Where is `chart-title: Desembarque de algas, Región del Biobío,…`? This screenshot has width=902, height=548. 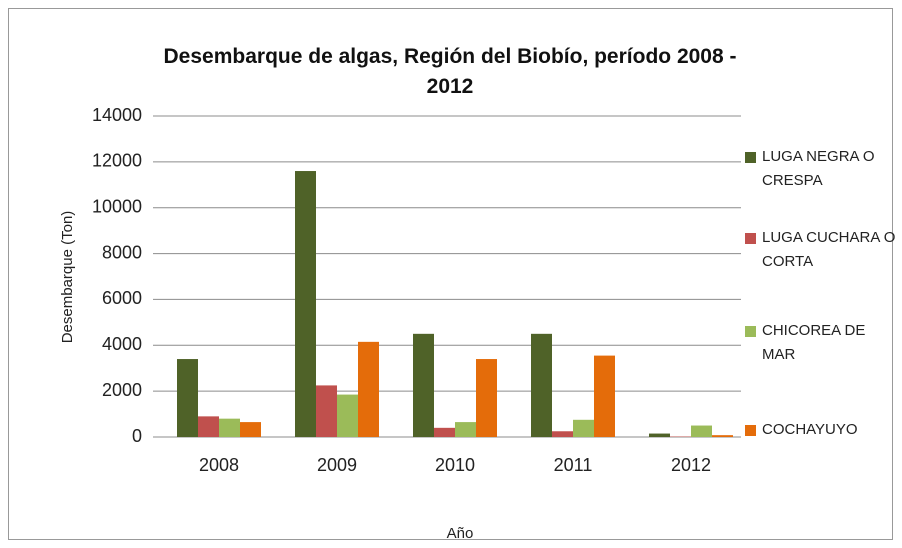
chart-title: Desembarque de algas, Región del Biobío,… is located at coordinates (450, 71).